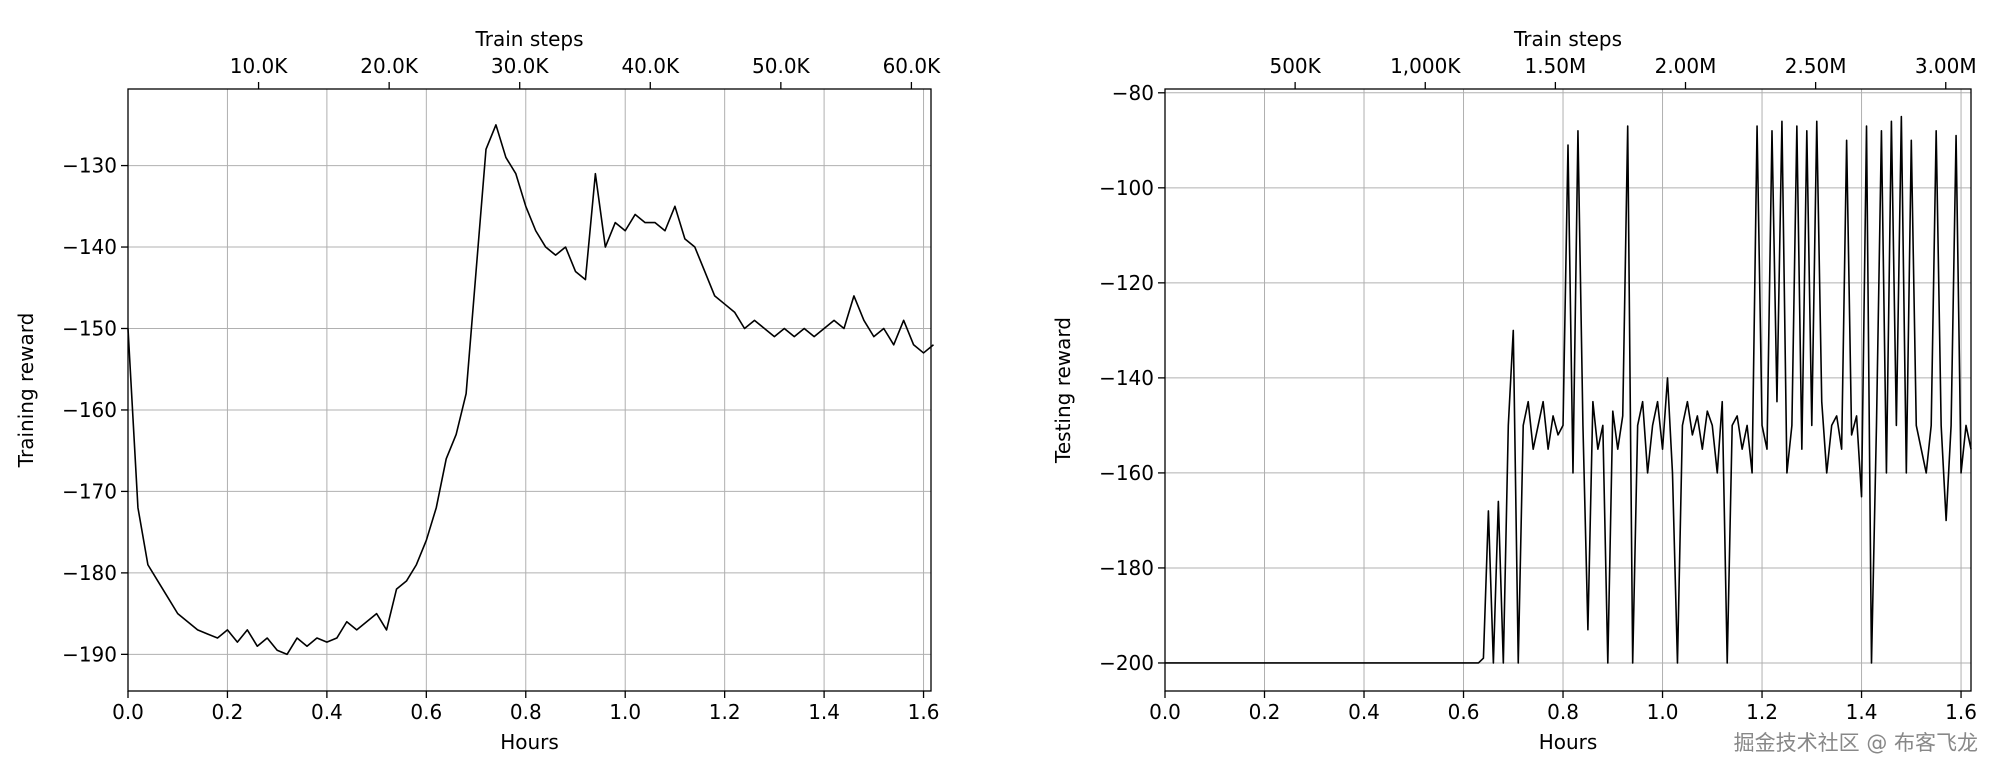 This screenshot has height=780, width=2000. What do you see at coordinates (1425, 66) in the screenshot?
I see `x2-tick-label: 1,000K` at bounding box center [1425, 66].